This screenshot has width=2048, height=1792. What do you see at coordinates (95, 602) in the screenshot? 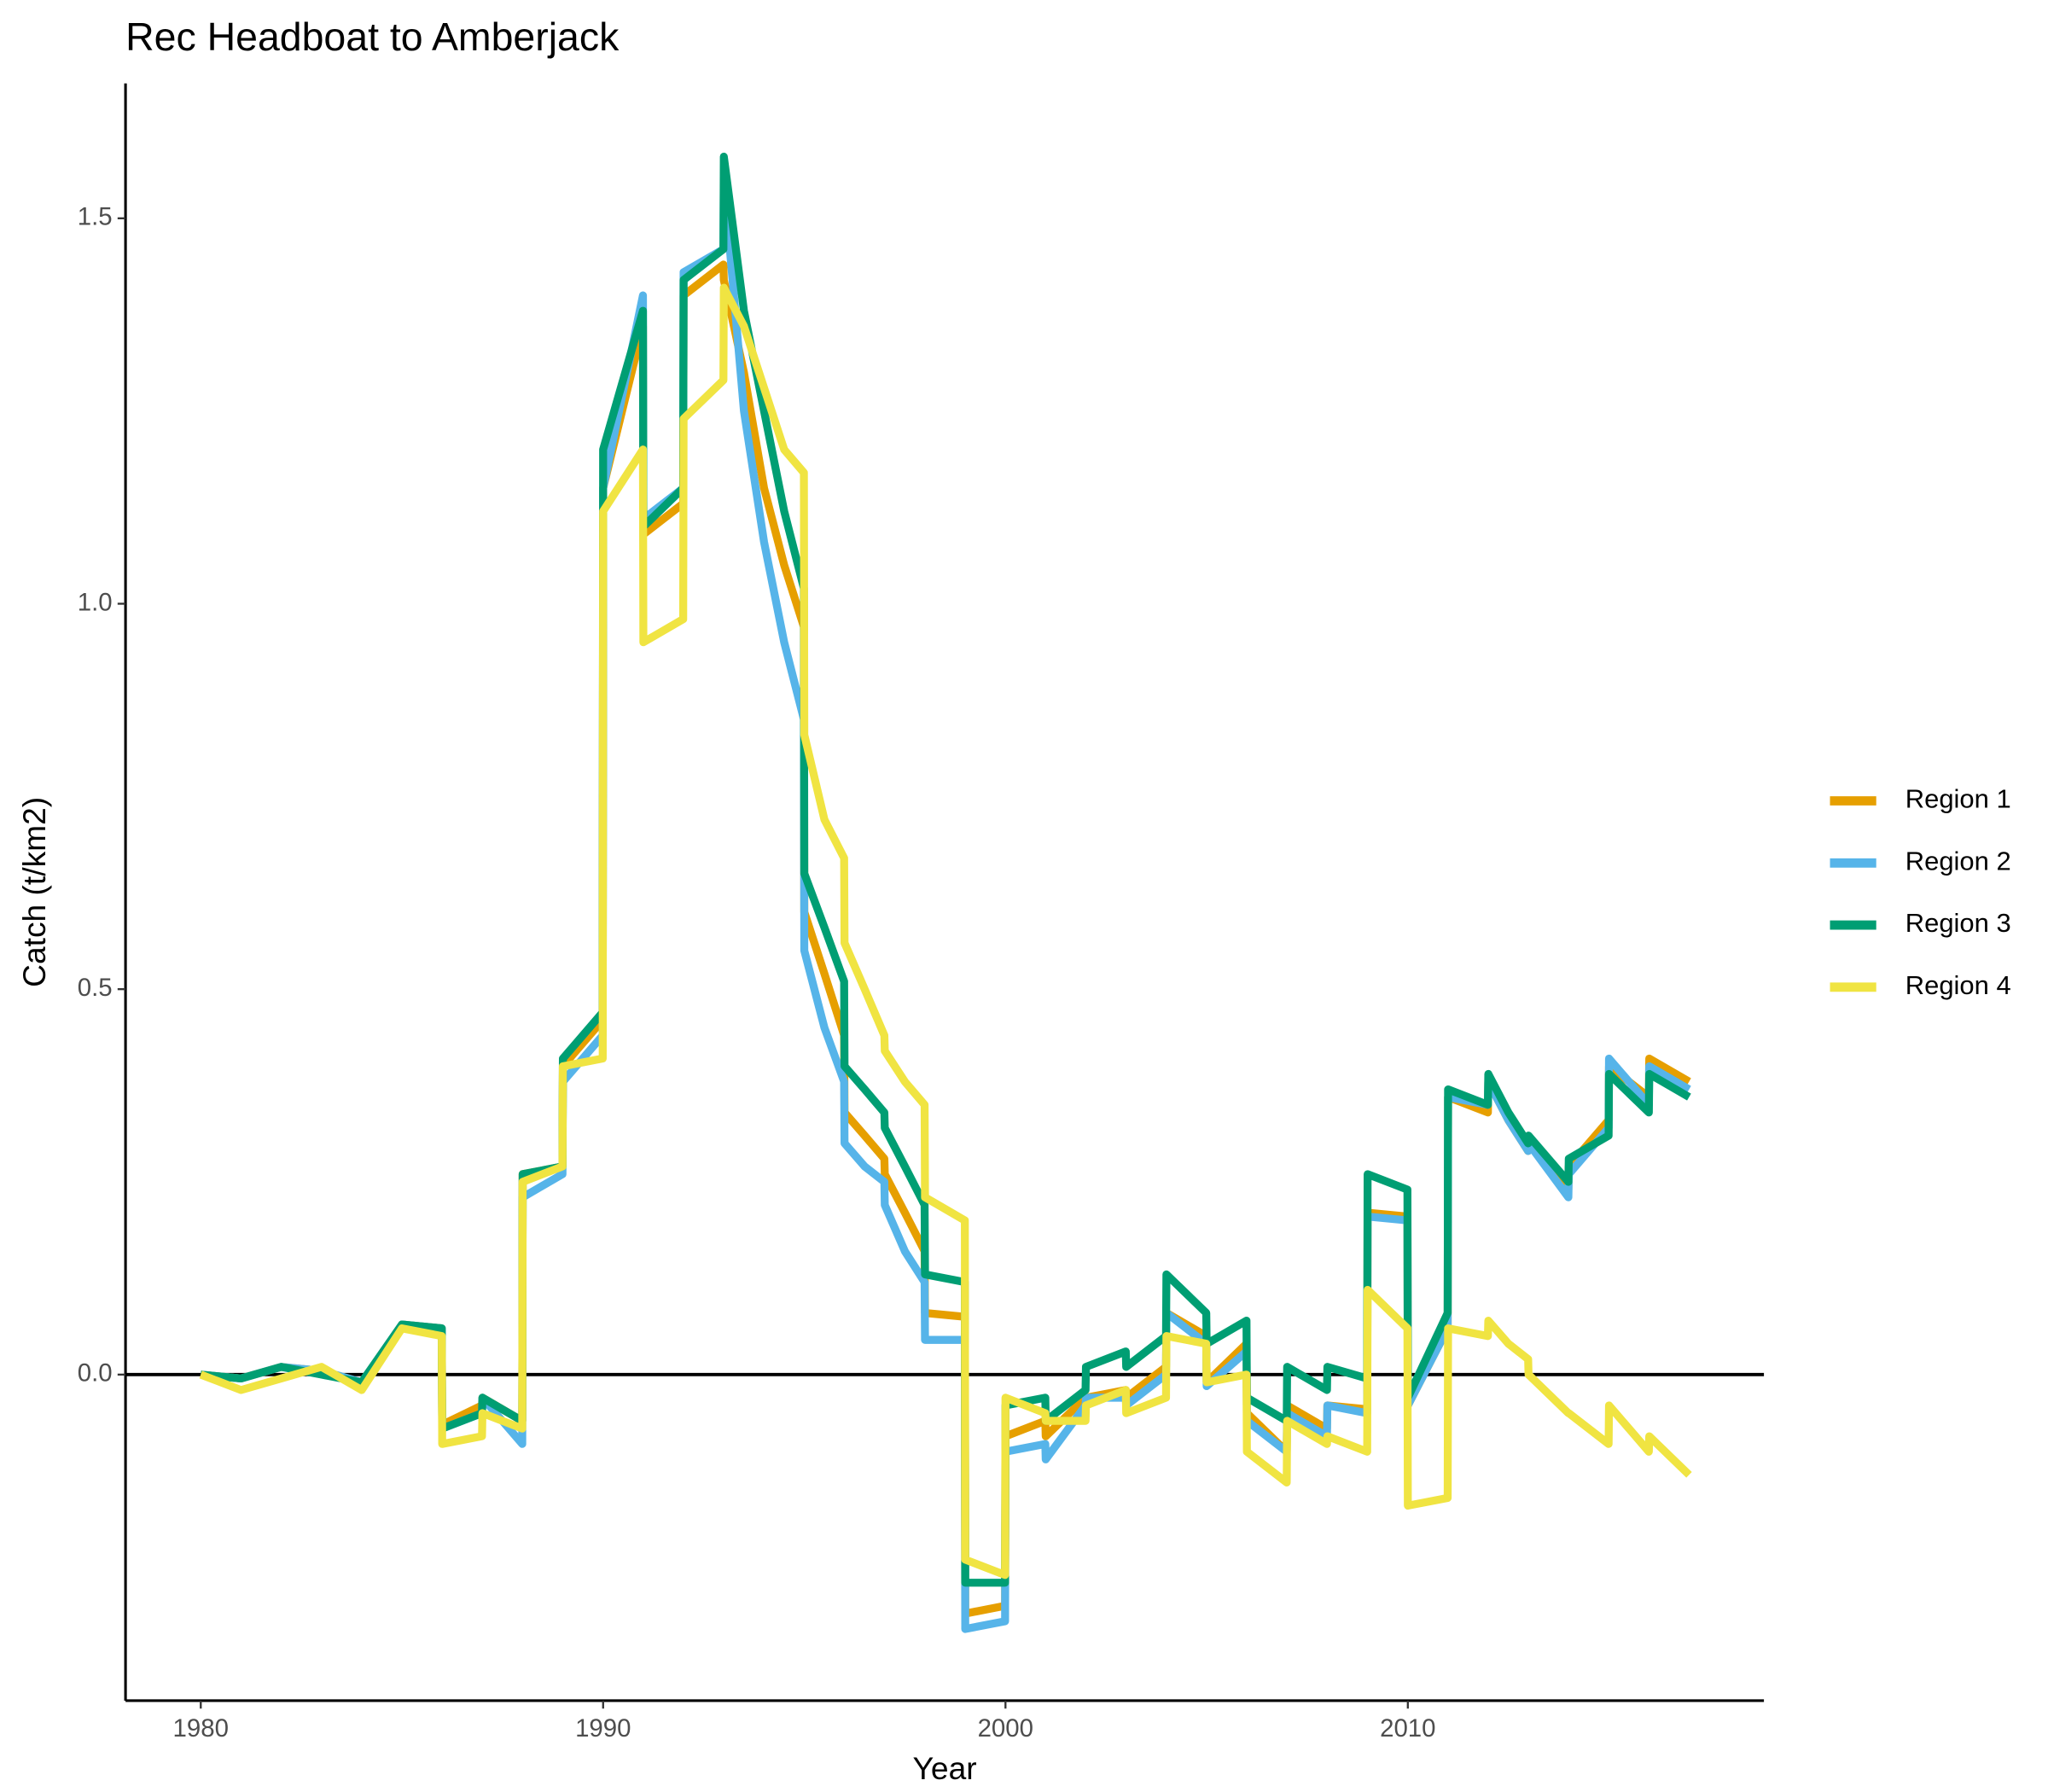
I see `y-tick-label: 1.0` at bounding box center [95, 602].